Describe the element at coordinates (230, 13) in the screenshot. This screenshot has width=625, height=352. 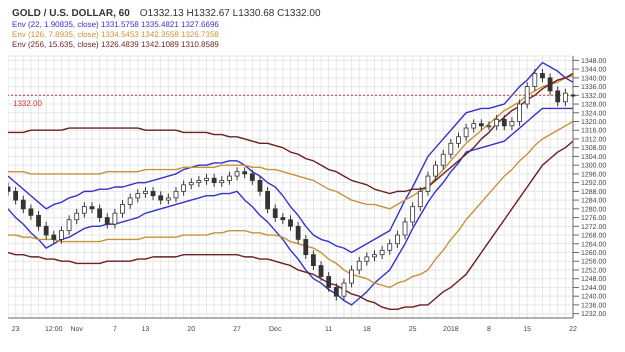
I see `chart-subtitle: O1332.13 H1332.67 L1330.68 C1332.00` at that location.